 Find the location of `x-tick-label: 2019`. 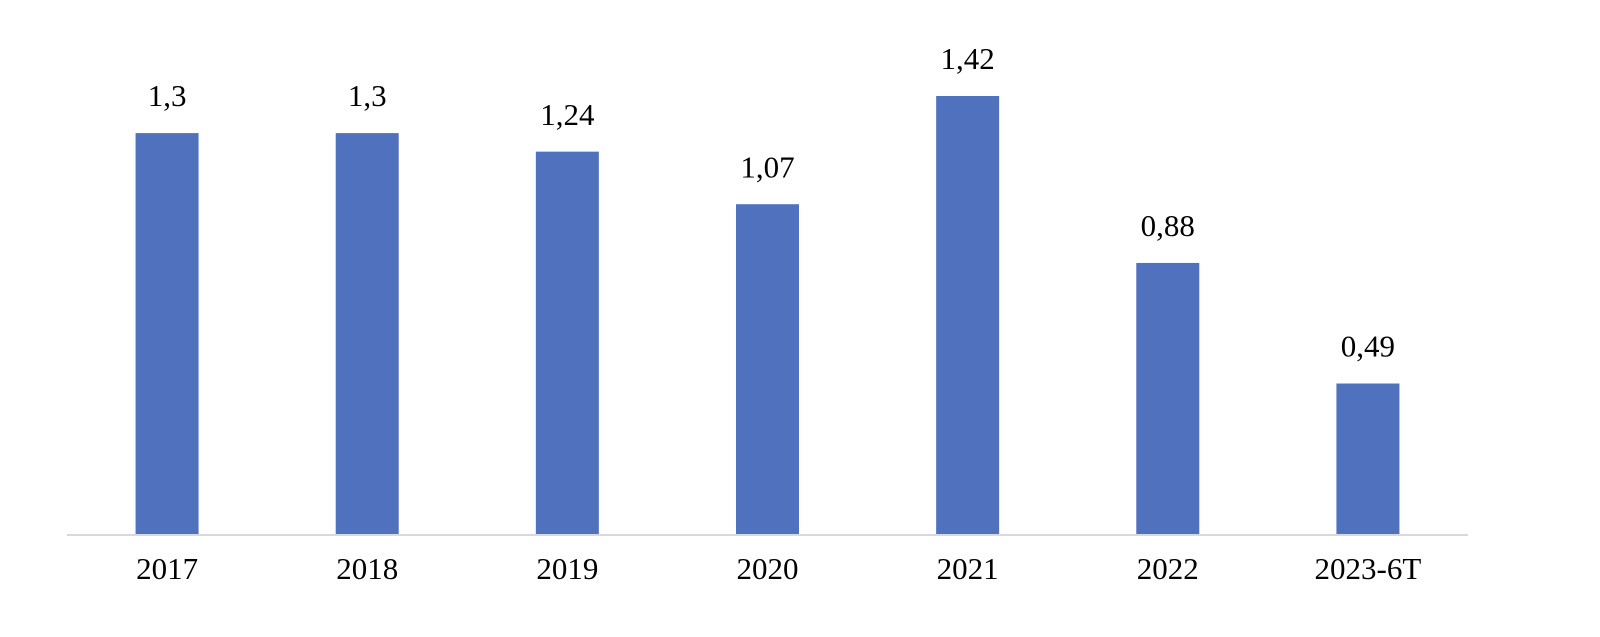

x-tick-label: 2019 is located at coordinates (567, 568).